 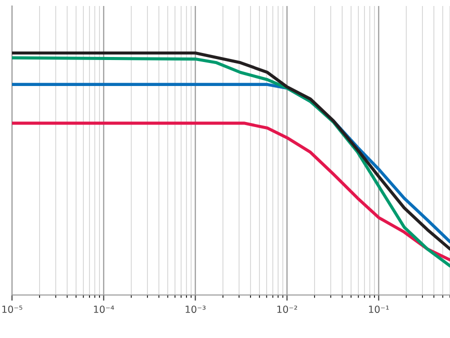 What do you see at coordinates (196, 309) in the screenshot?
I see `x-tick-label: 10⁻³` at bounding box center [196, 309].